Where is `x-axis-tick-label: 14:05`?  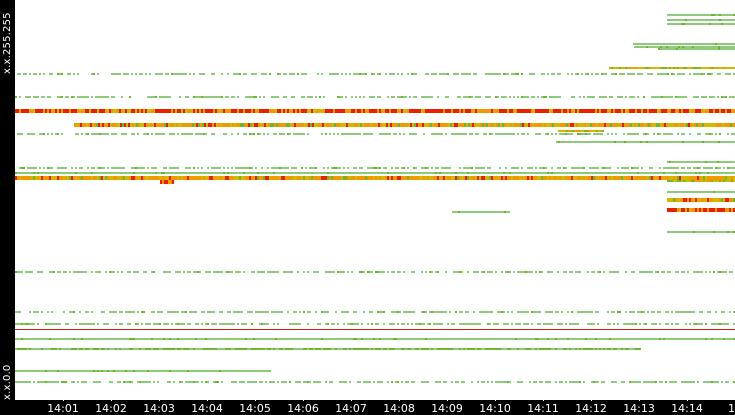
x-axis-tick-label: 14:05 is located at coordinates (255, 408).